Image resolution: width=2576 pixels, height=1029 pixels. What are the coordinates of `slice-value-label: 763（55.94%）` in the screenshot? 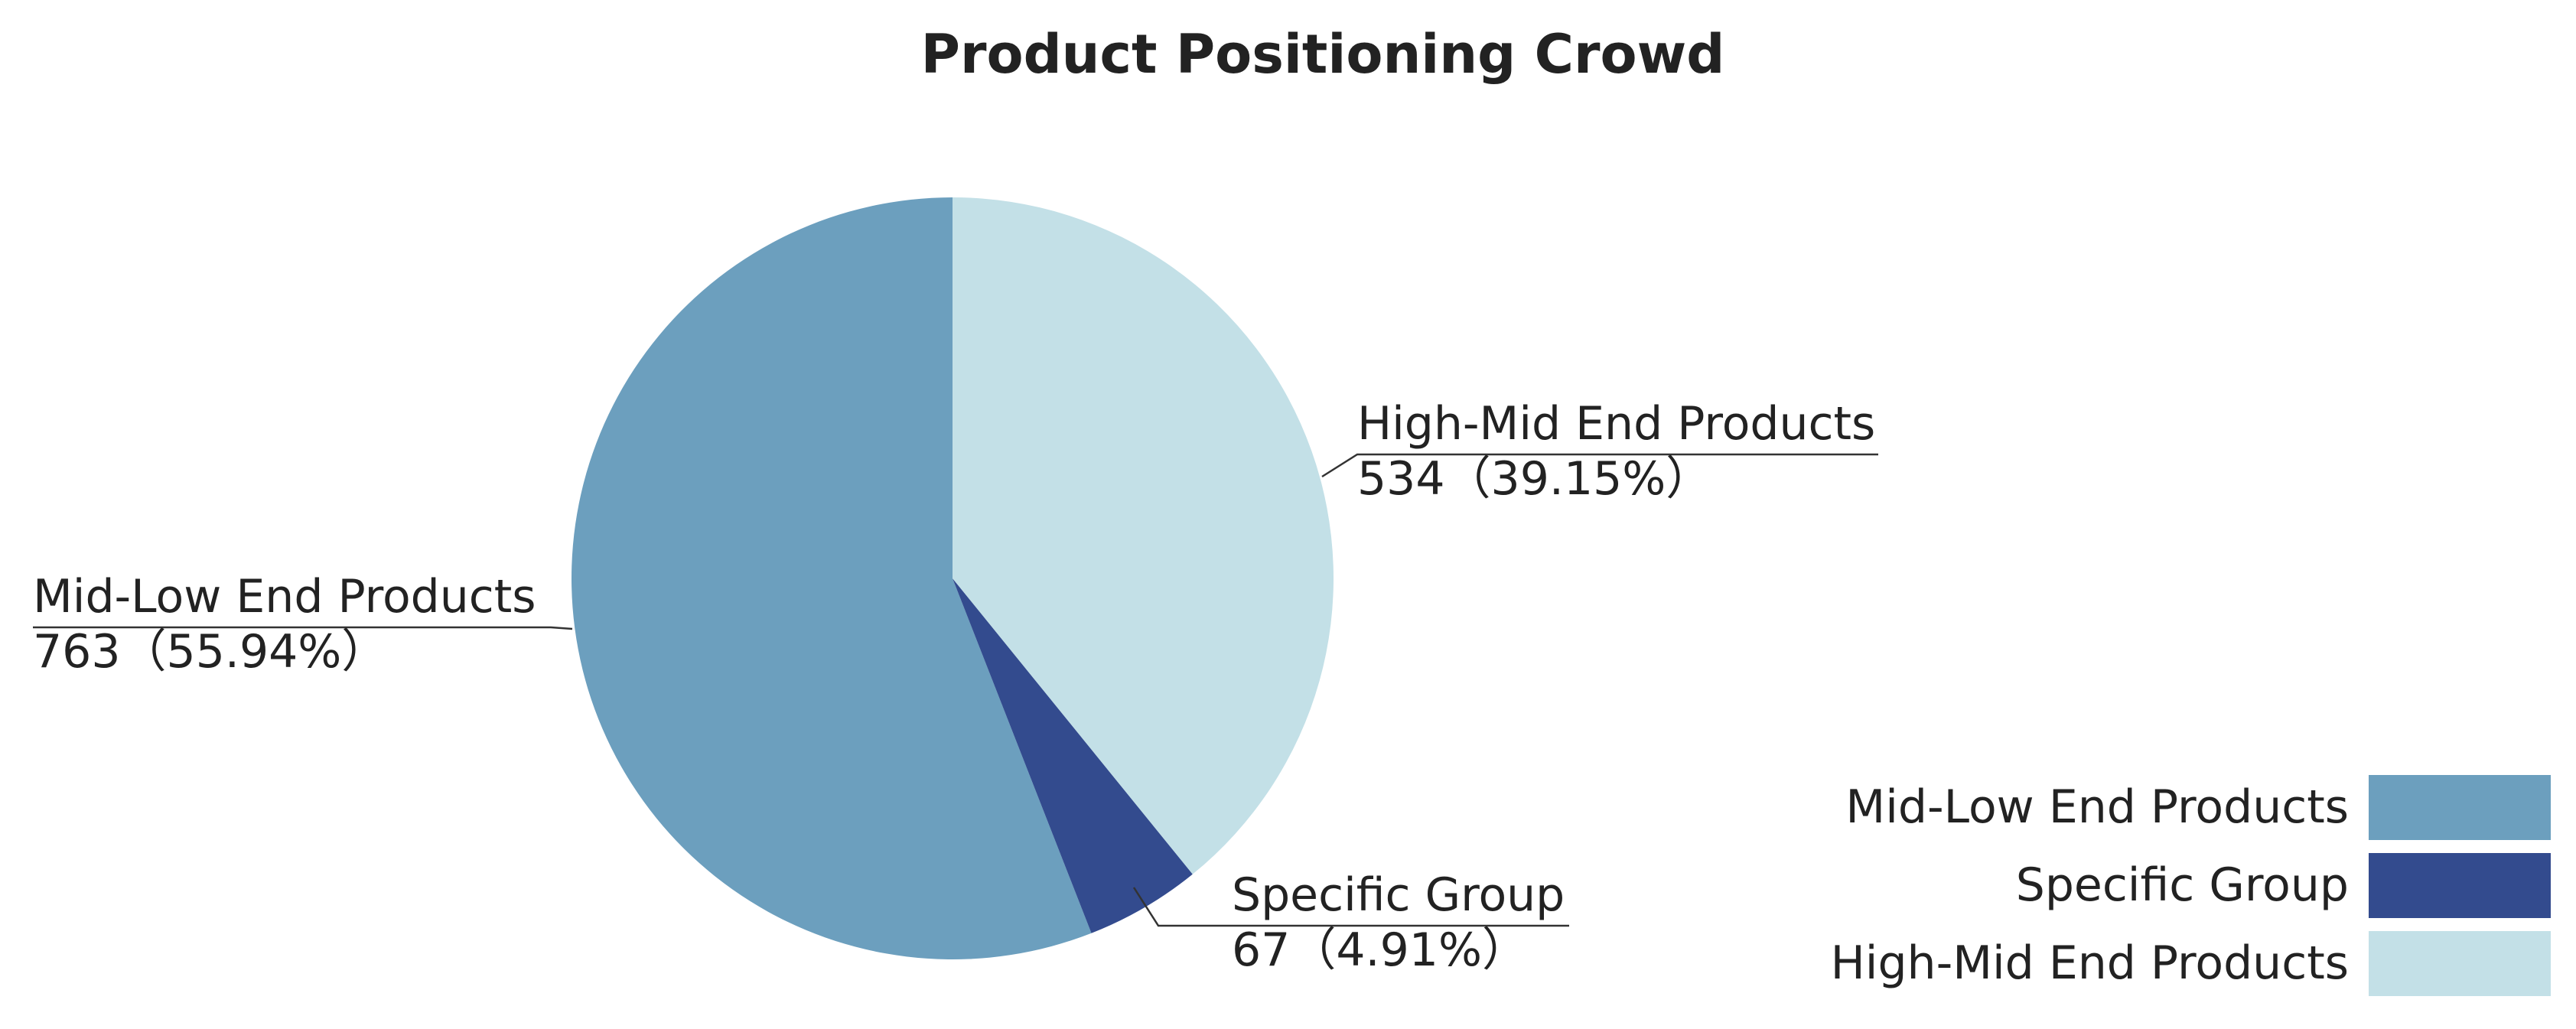 It's located at (210, 652).